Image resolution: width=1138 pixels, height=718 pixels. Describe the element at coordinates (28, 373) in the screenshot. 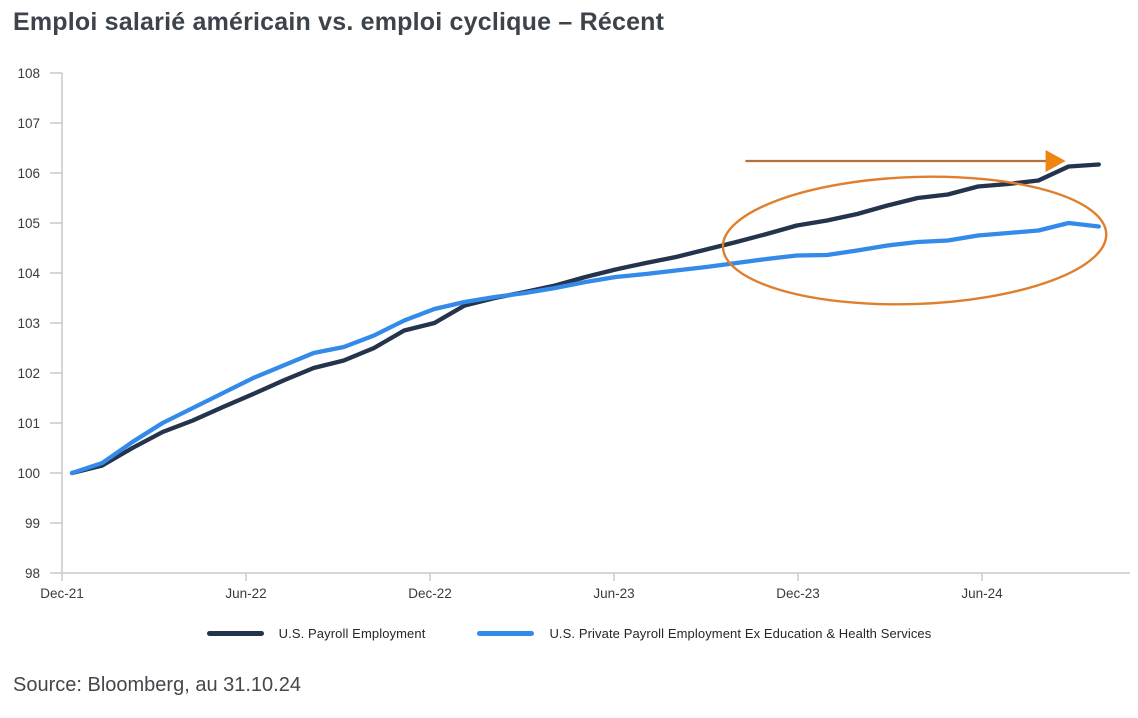

I see `y-tick-label: 102` at that location.